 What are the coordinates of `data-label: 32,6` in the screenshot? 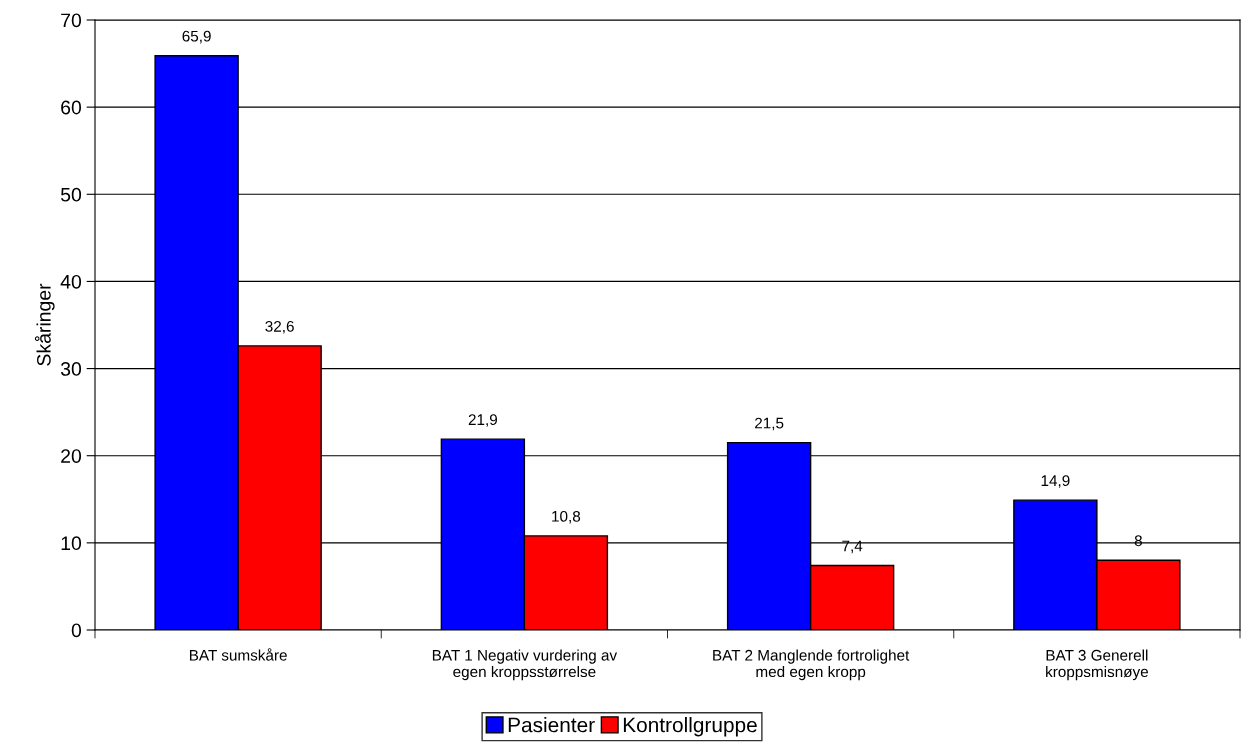 It's located at (279, 327).